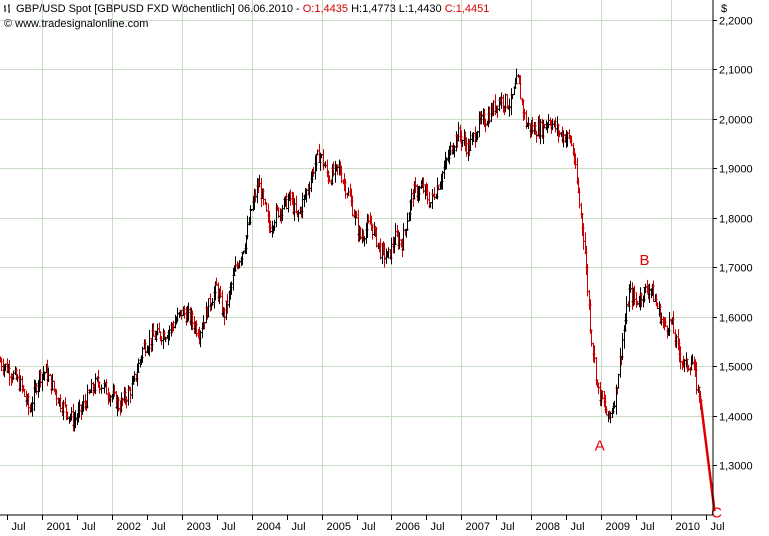 The width and height of the screenshot is (769, 536). What do you see at coordinates (339, 527) in the screenshot?
I see `x-tick-label: 2005` at bounding box center [339, 527].